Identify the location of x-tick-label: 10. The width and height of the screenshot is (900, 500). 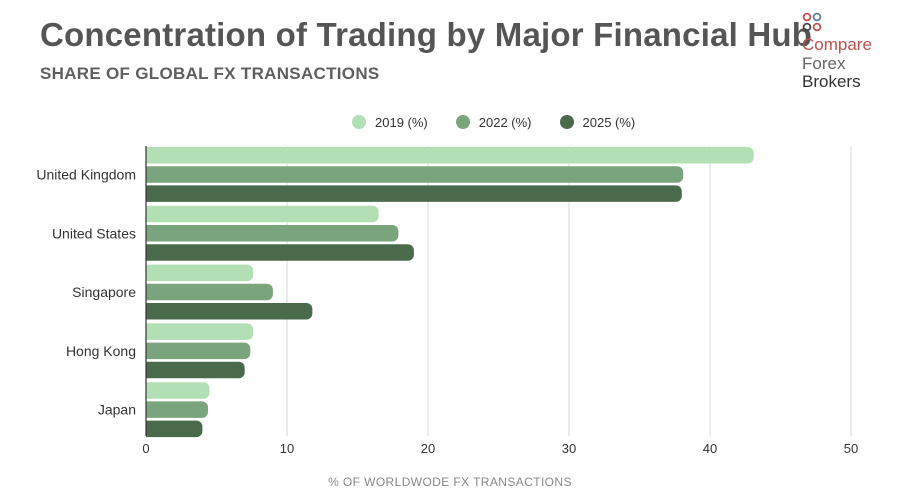
(287, 448).